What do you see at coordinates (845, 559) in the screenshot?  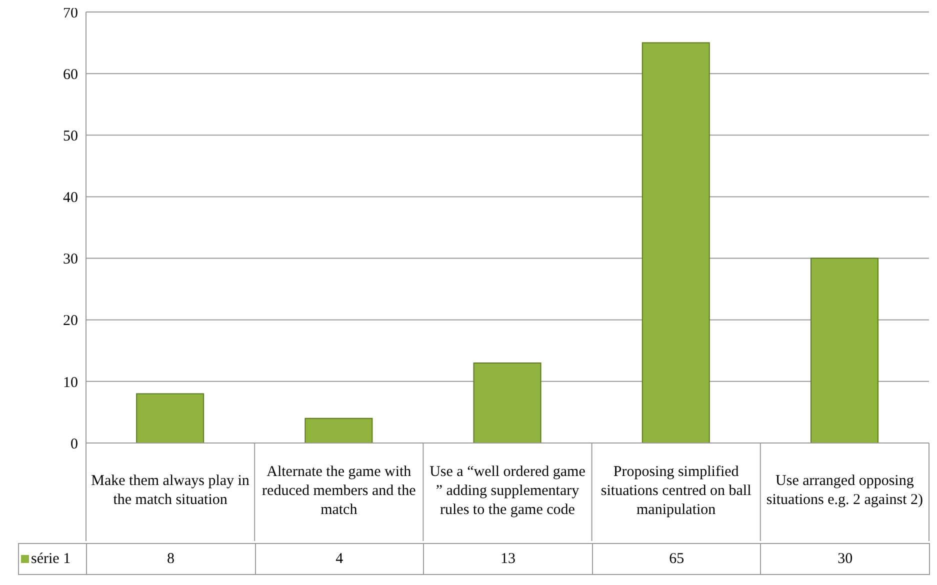 I see `data-label: 30` at bounding box center [845, 559].